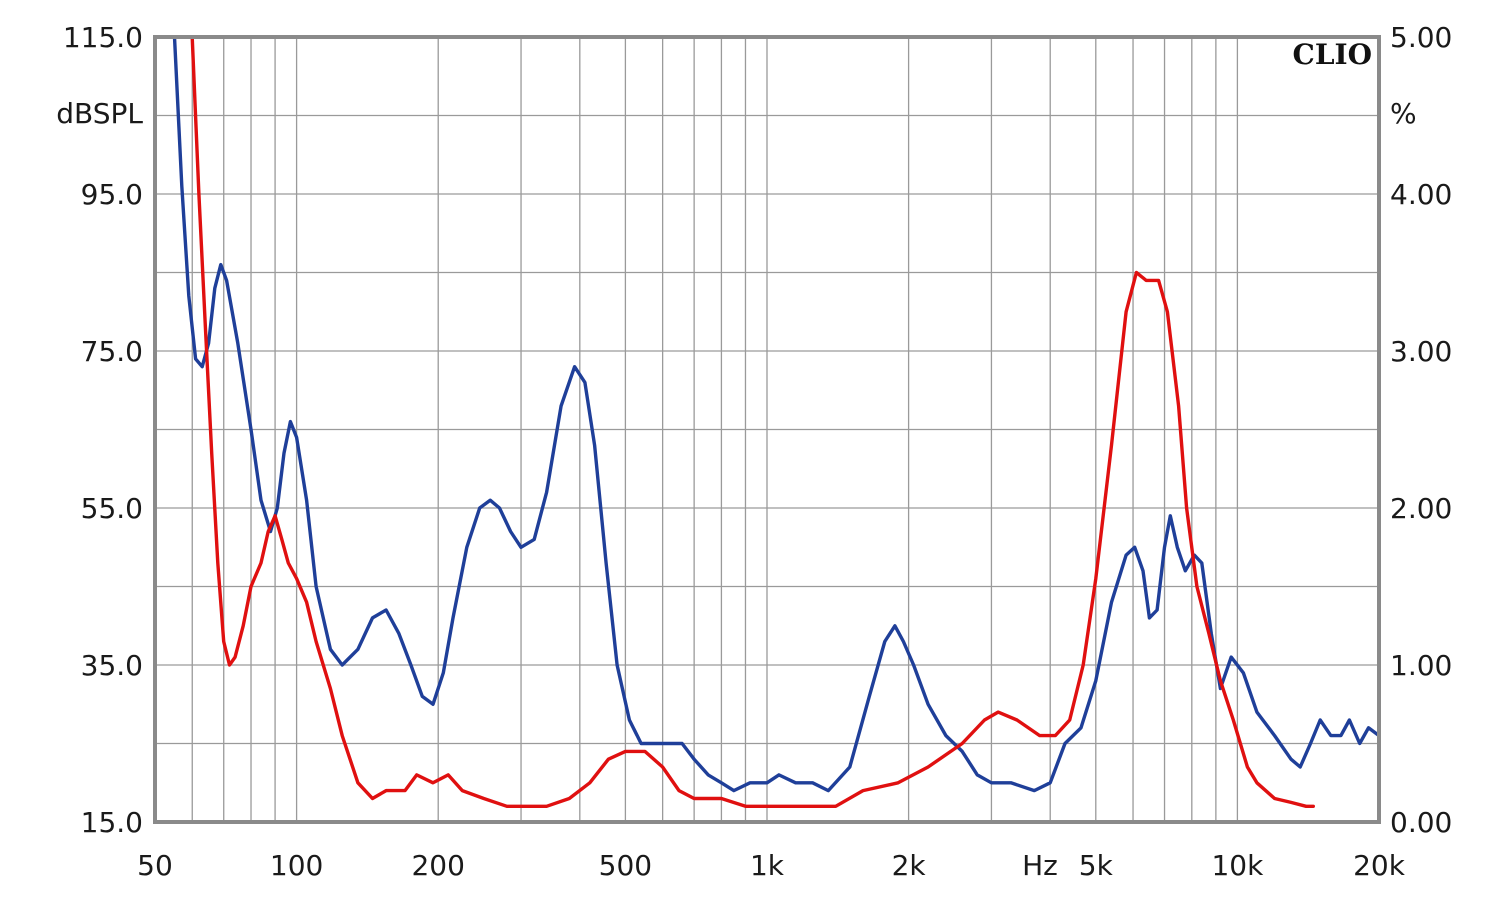 Image resolution: width=1500 pixels, height=899 pixels. What do you see at coordinates (112, 665) in the screenshot?
I see `y-left-tick-label: 35.0` at bounding box center [112, 665].